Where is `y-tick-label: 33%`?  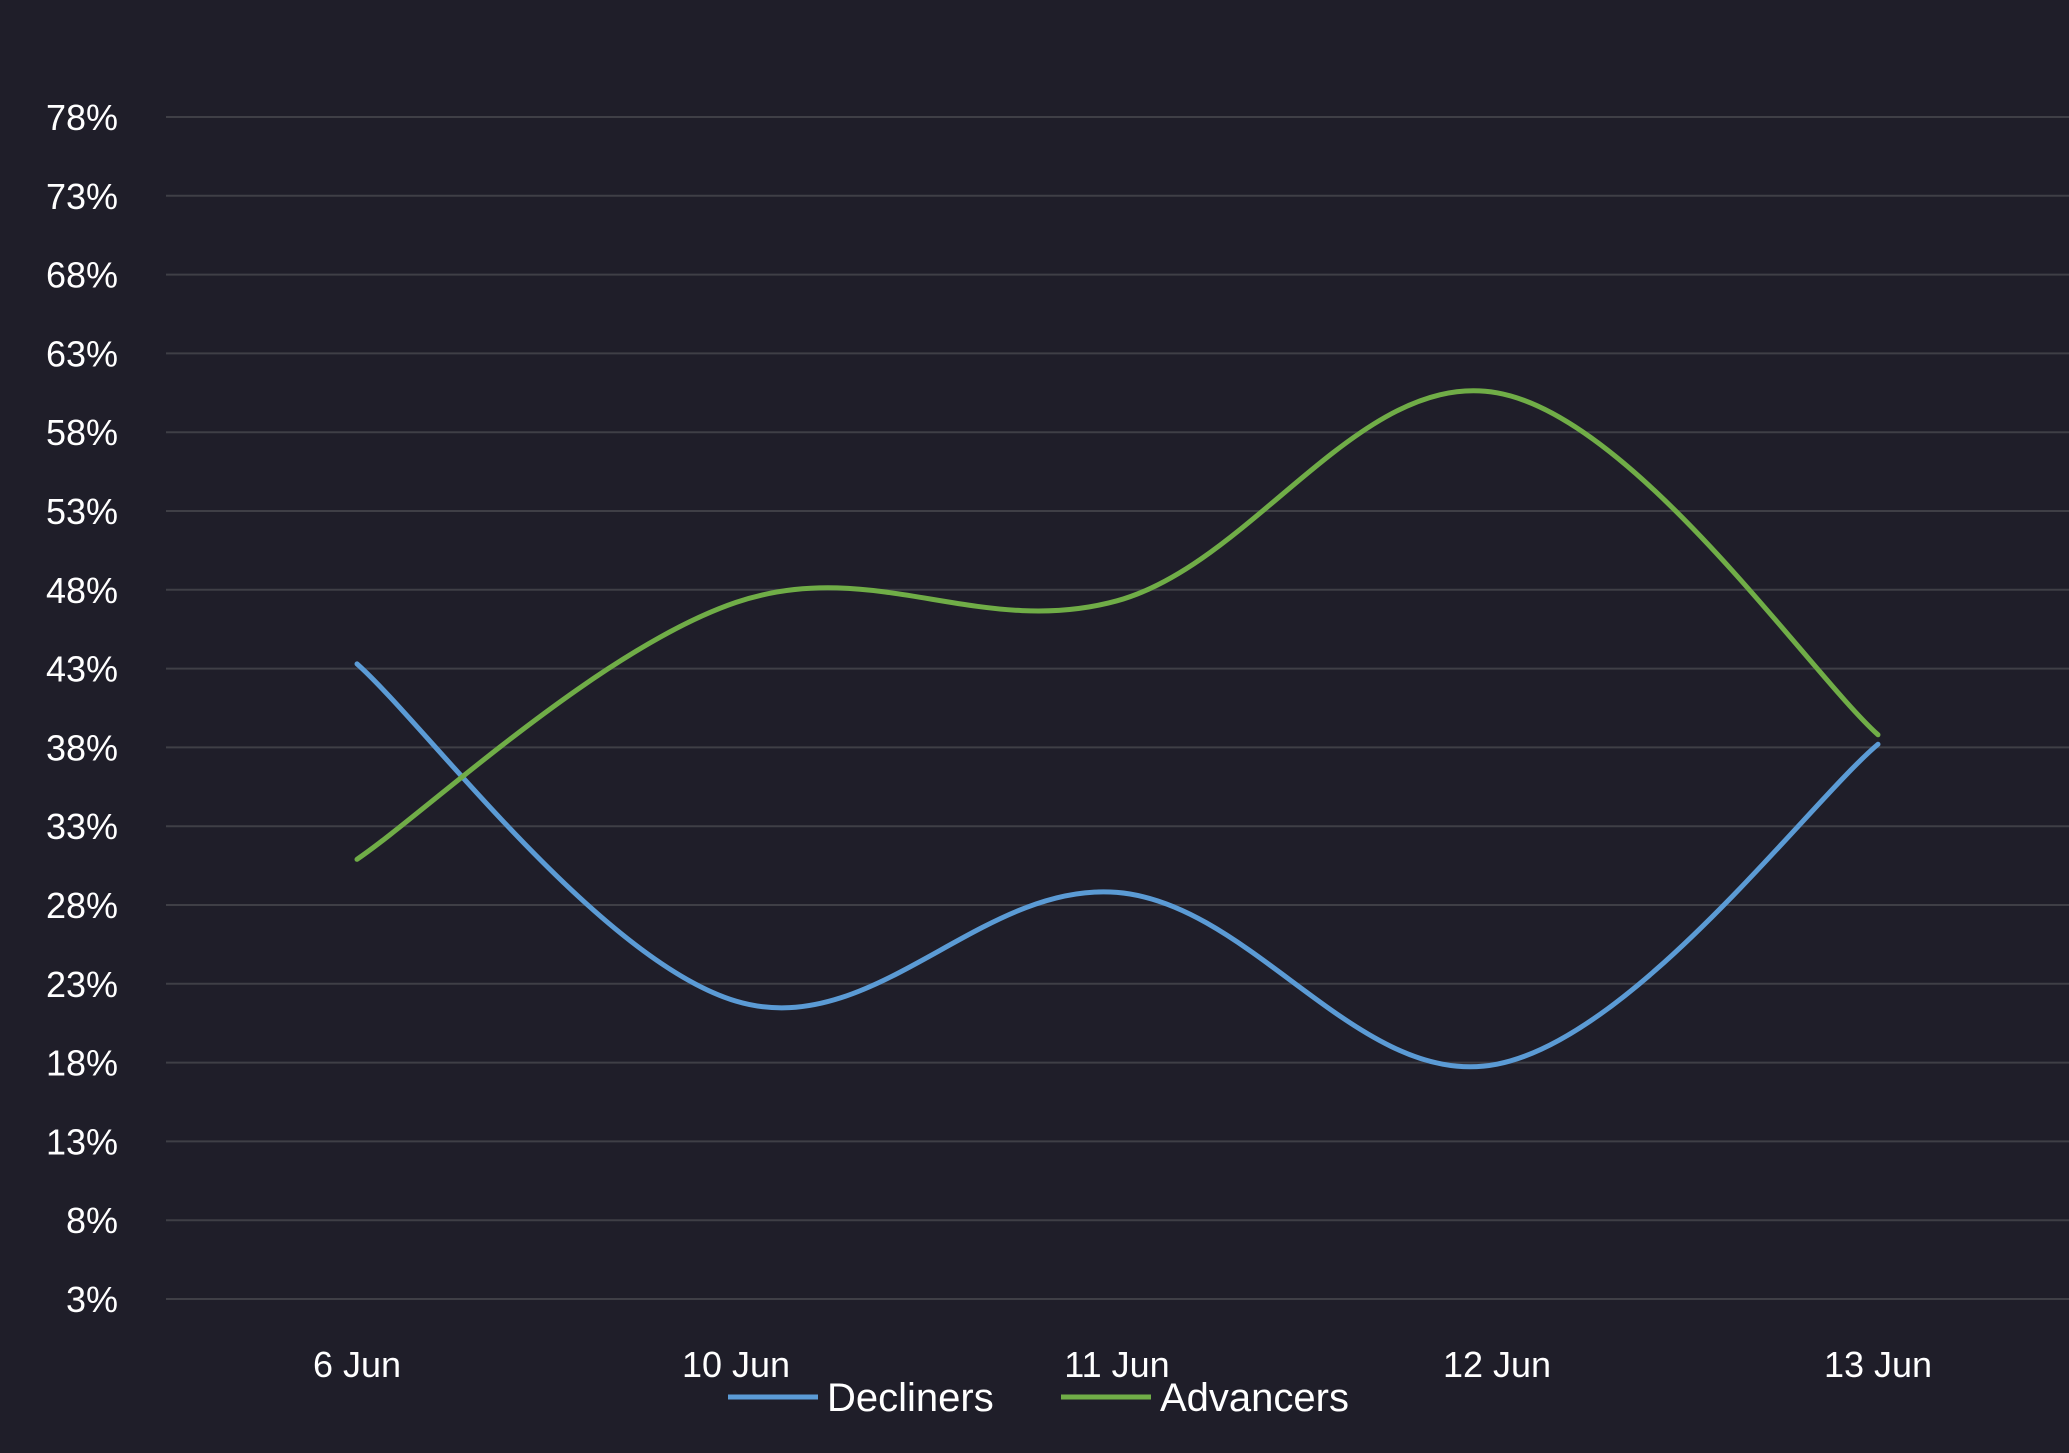
y-tick-label: 33% is located at coordinates (82, 826).